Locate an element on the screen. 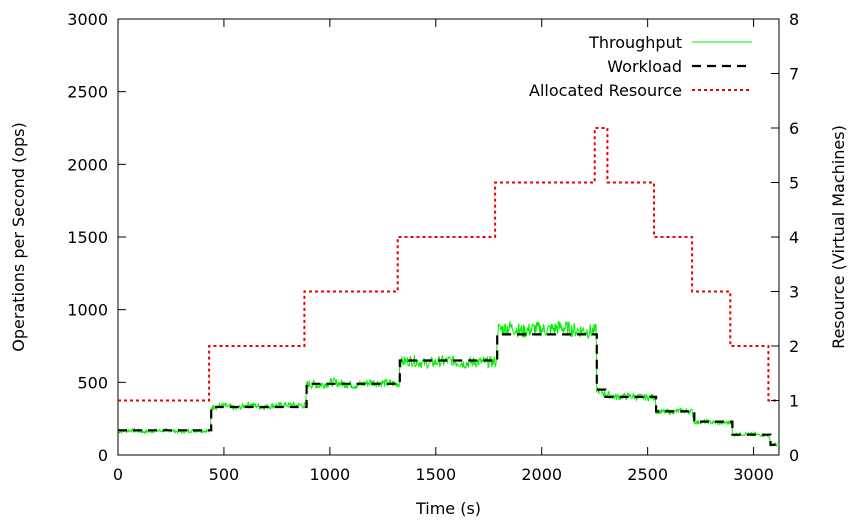 This screenshot has width=853, height=524. x-tick-label: 2000 is located at coordinates (541, 474).